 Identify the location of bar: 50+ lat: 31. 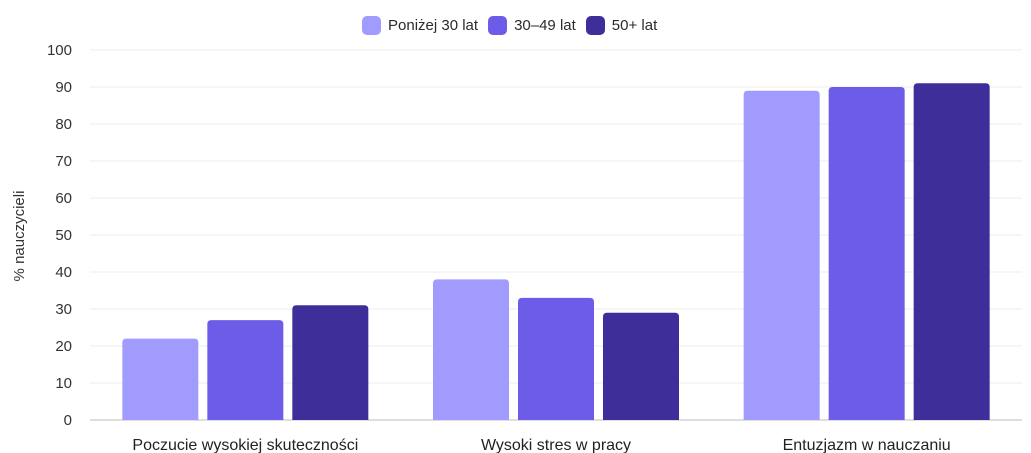
(330, 362).